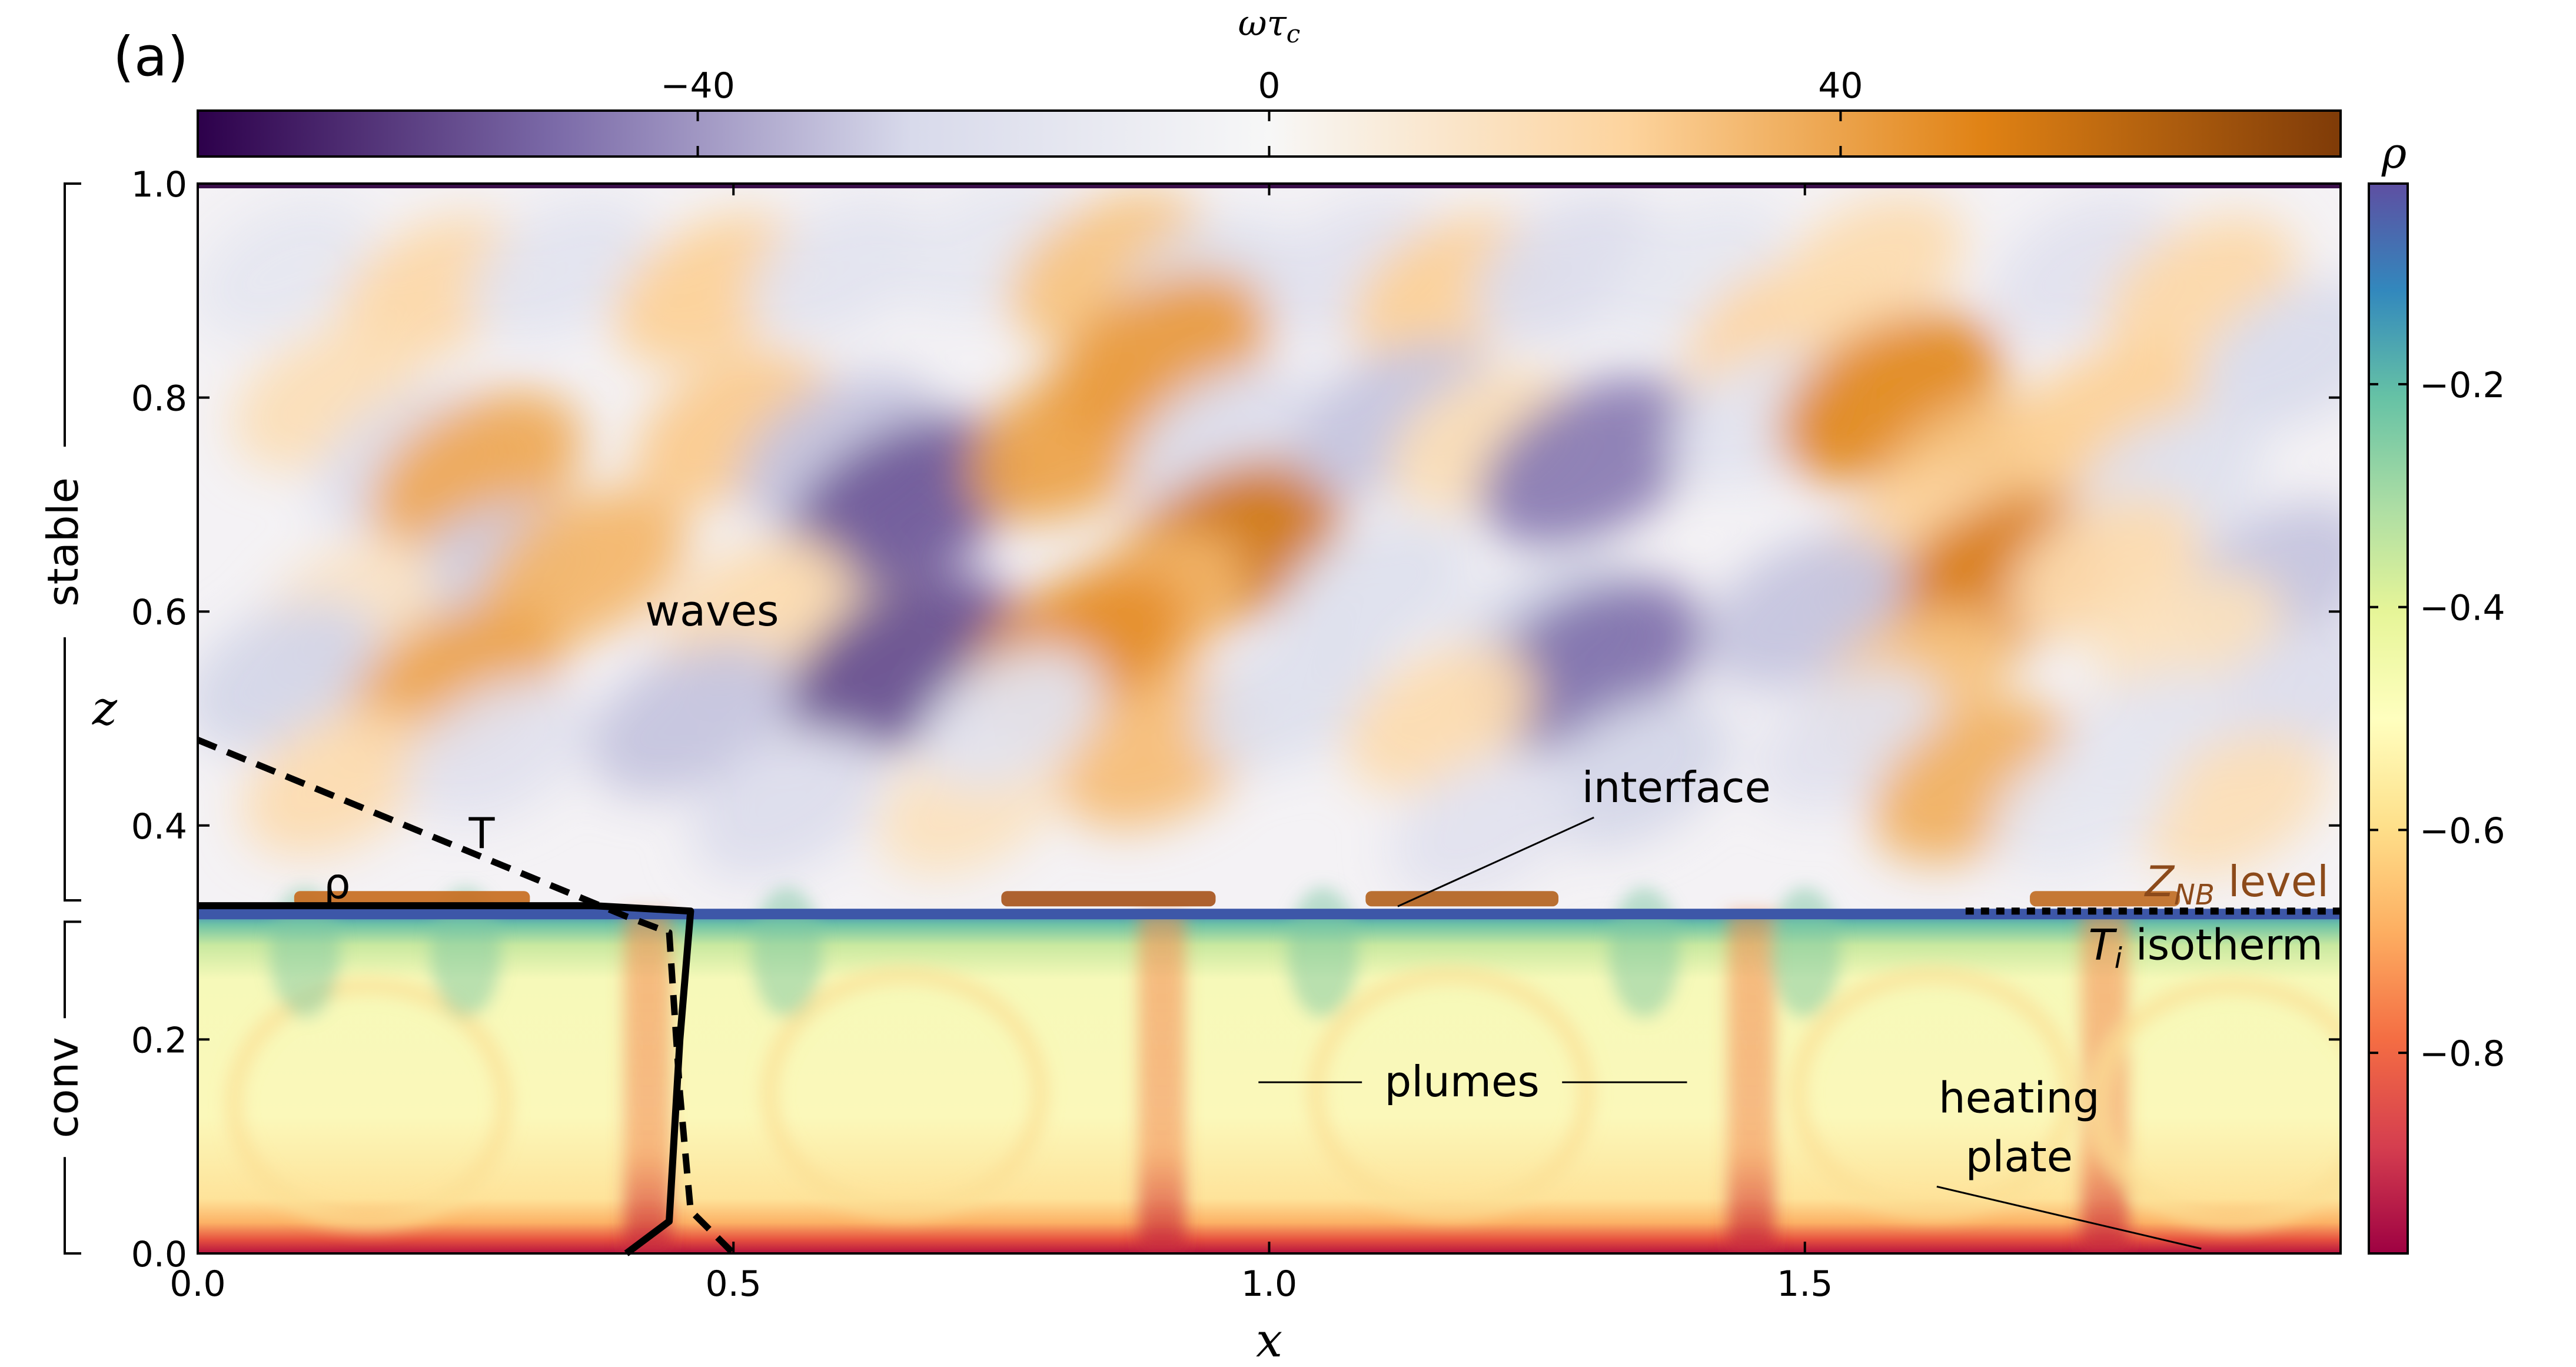 Image resolution: width=2576 pixels, height=1367 pixels. What do you see at coordinates (2206, 947) in the screenshot?
I see `isotherm-label: Ti isotherm` at bounding box center [2206, 947].